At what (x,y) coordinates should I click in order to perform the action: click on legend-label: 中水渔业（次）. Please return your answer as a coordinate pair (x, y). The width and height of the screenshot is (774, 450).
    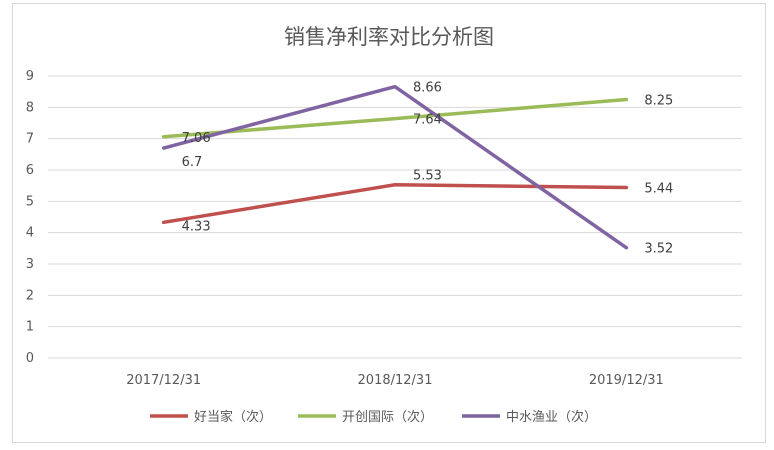
    Looking at the image, I should click on (551, 417).